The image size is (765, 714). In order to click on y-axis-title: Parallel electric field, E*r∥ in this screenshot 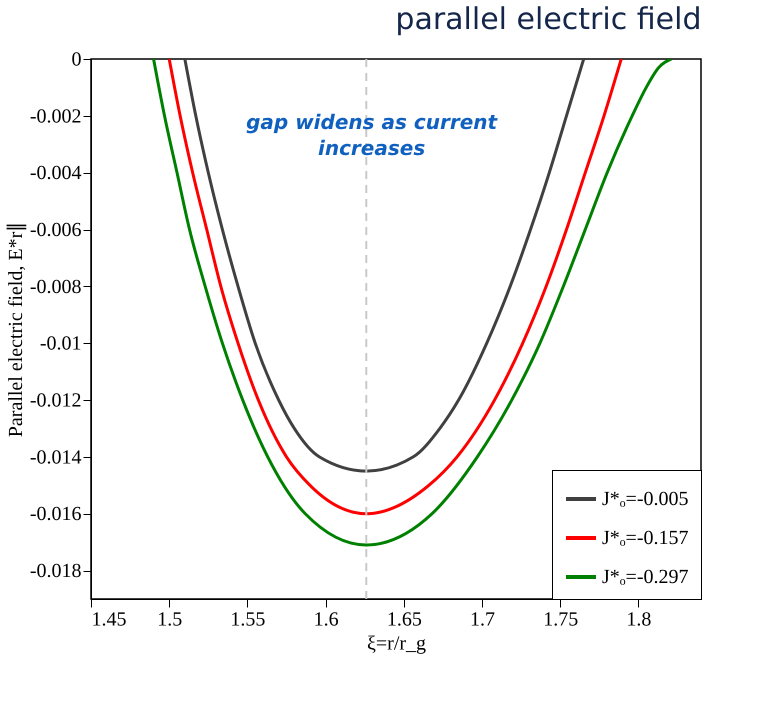, I will do `click(15, 330)`.